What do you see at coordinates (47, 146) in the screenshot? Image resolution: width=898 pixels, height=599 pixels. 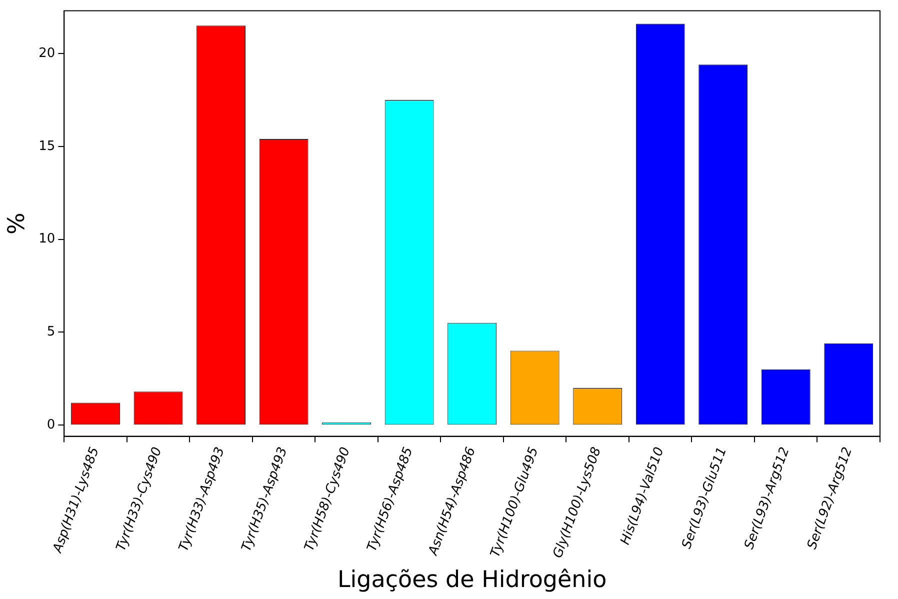 I see `y-tick-label: 15` at bounding box center [47, 146].